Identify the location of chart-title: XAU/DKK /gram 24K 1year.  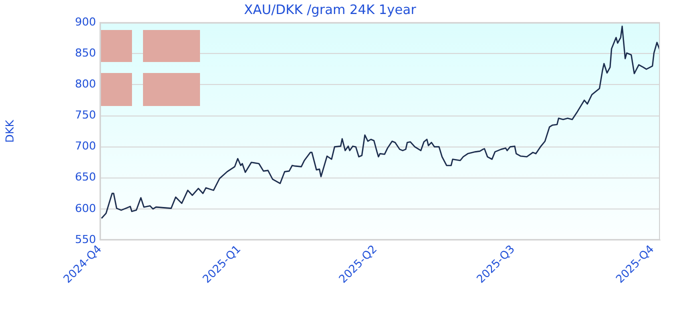
(330, 10).